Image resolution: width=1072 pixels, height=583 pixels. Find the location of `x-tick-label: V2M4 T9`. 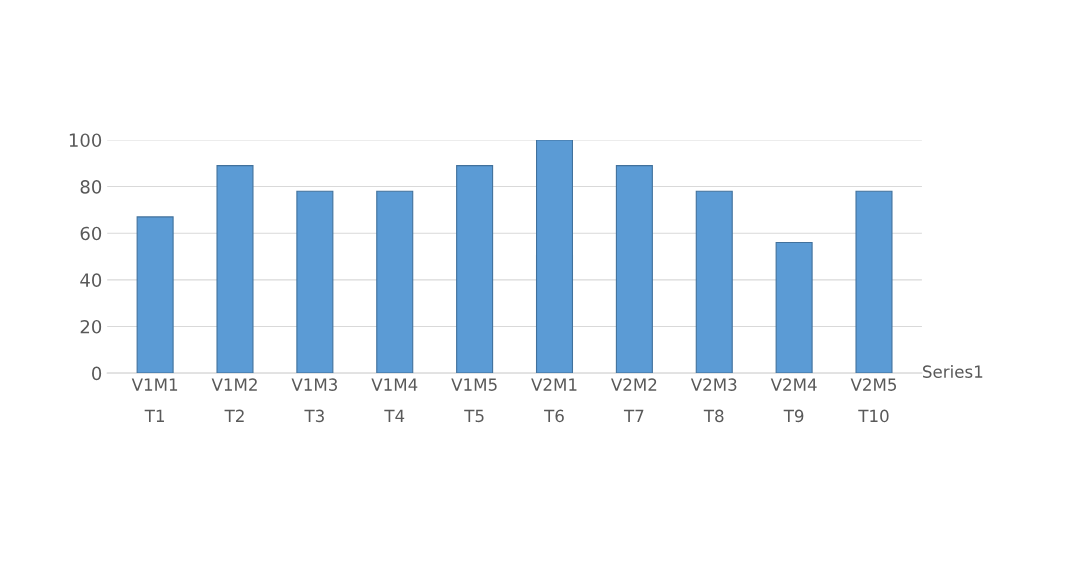

x-tick-label: V2M4 T9 is located at coordinates (793, 400).